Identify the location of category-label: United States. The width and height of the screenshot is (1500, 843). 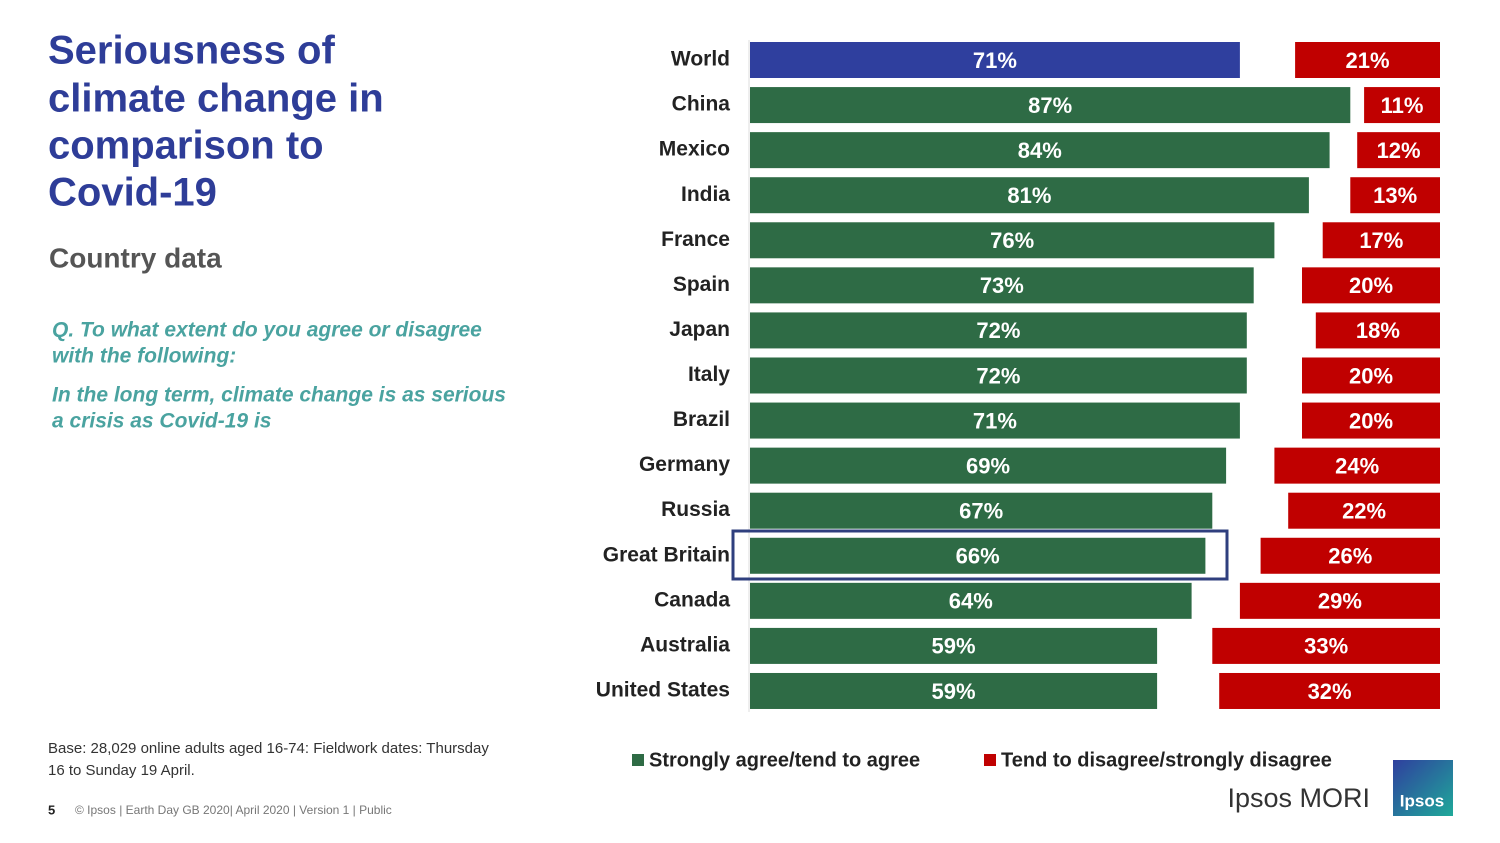
(663, 690).